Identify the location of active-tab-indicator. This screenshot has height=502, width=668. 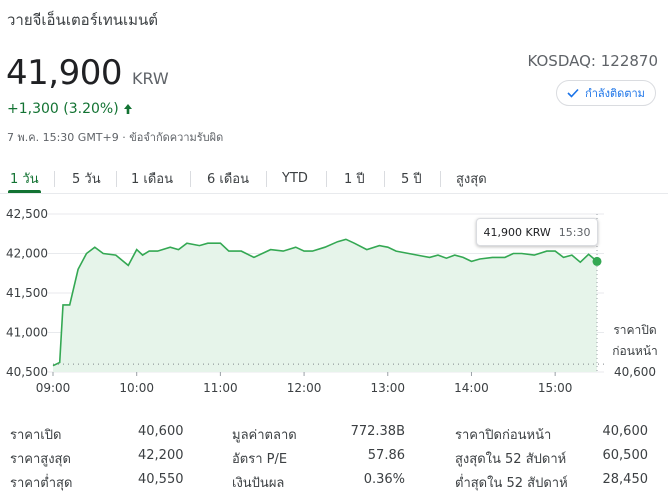
(24, 191).